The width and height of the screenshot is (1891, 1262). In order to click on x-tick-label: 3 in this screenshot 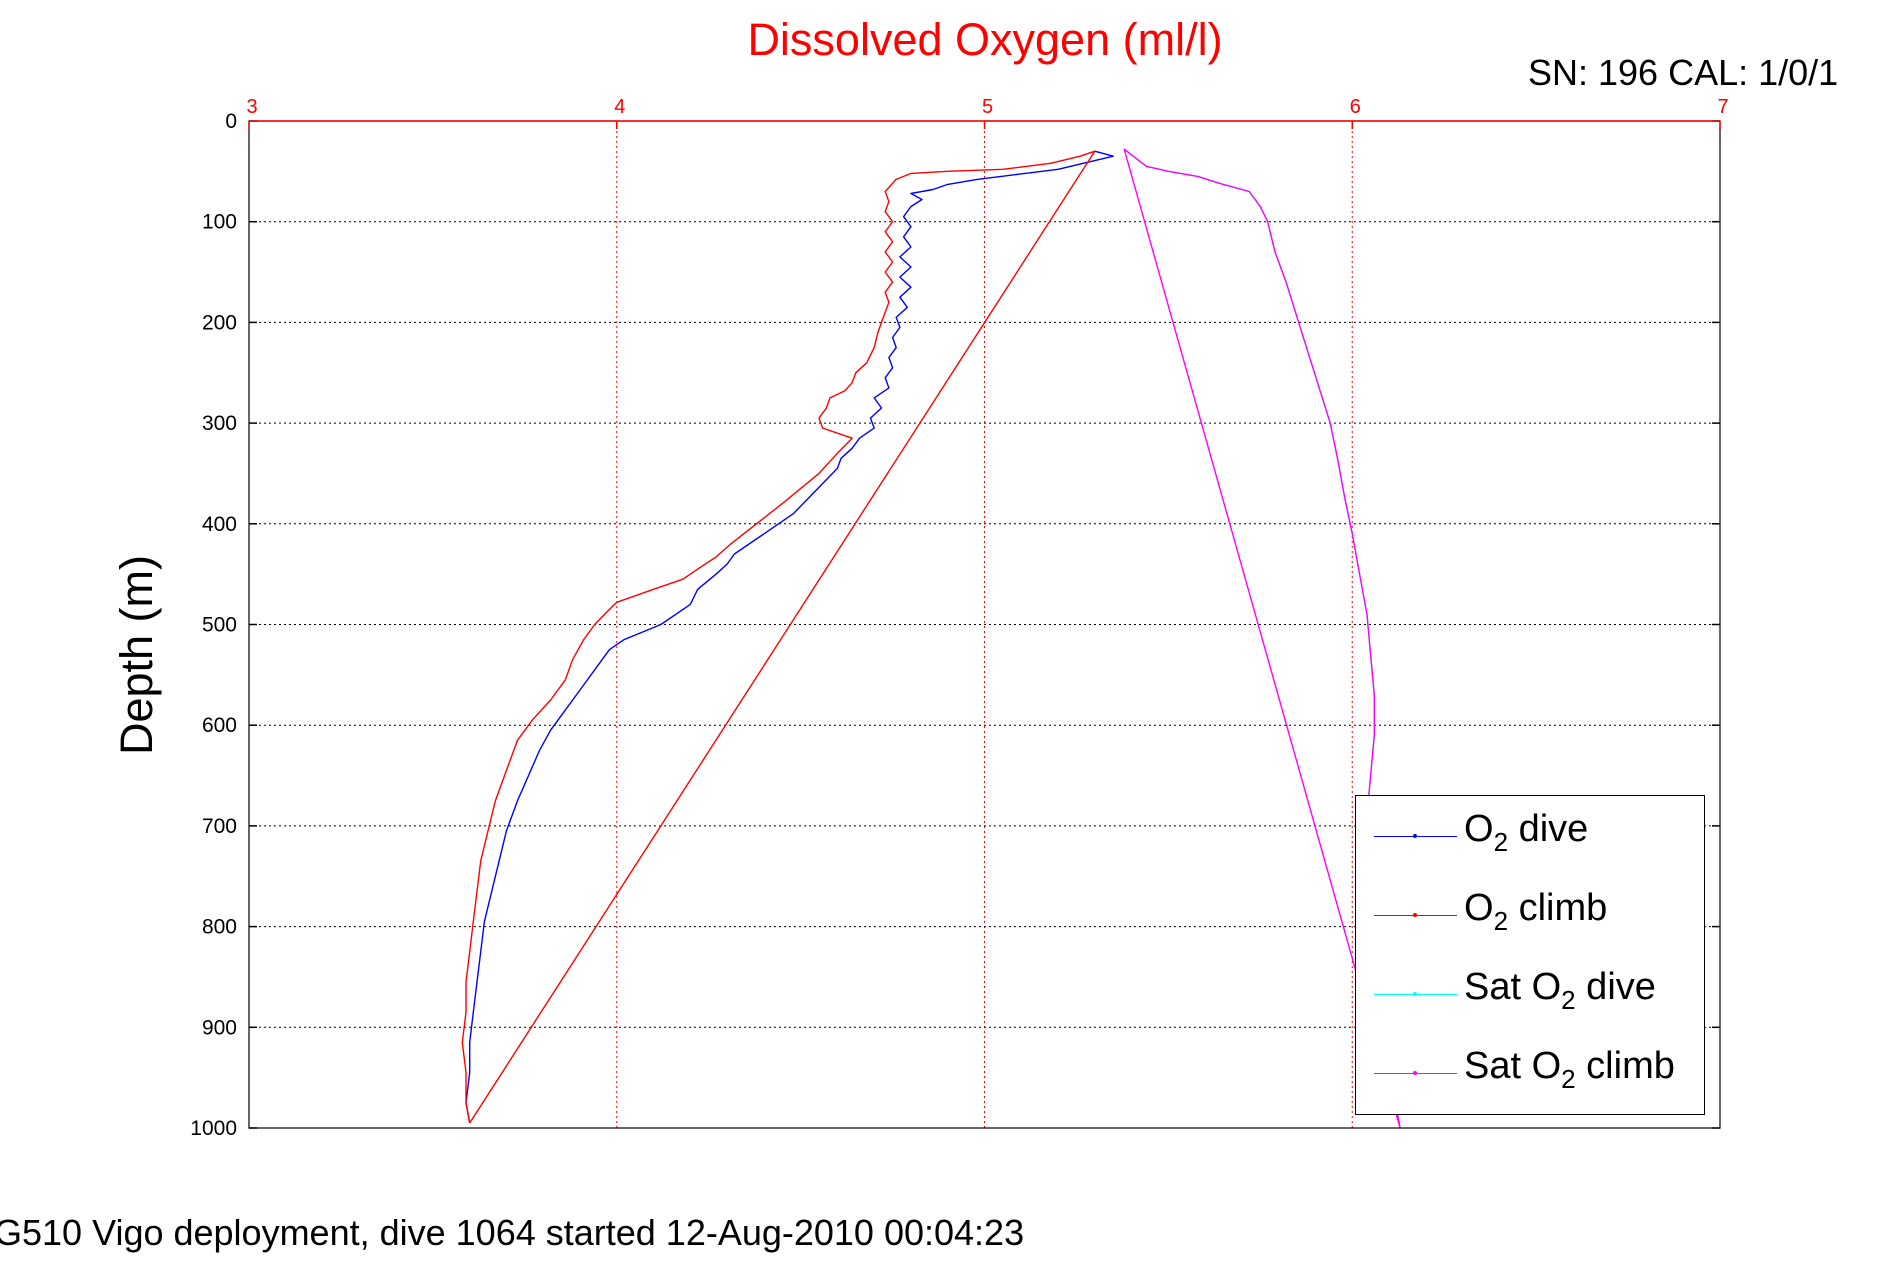, I will do `click(251, 107)`.